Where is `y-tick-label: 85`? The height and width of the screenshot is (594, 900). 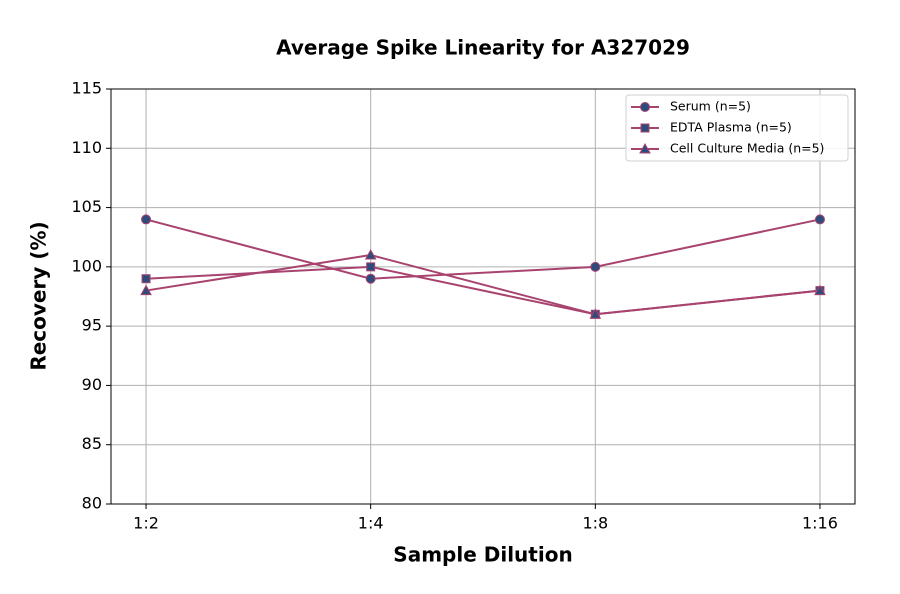 y-tick-label: 85 is located at coordinates (92, 443).